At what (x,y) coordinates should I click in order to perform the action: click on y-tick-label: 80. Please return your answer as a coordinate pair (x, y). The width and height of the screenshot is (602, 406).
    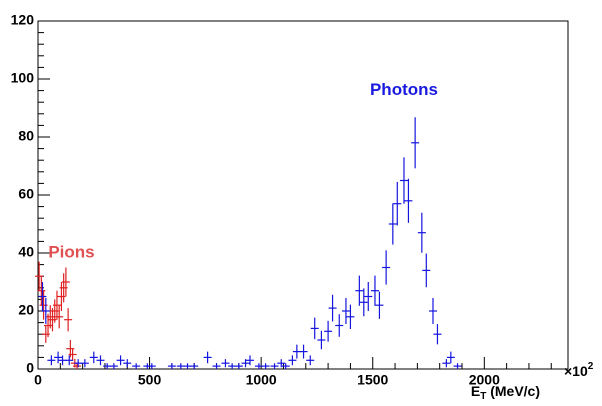
    Looking at the image, I should click on (26, 136).